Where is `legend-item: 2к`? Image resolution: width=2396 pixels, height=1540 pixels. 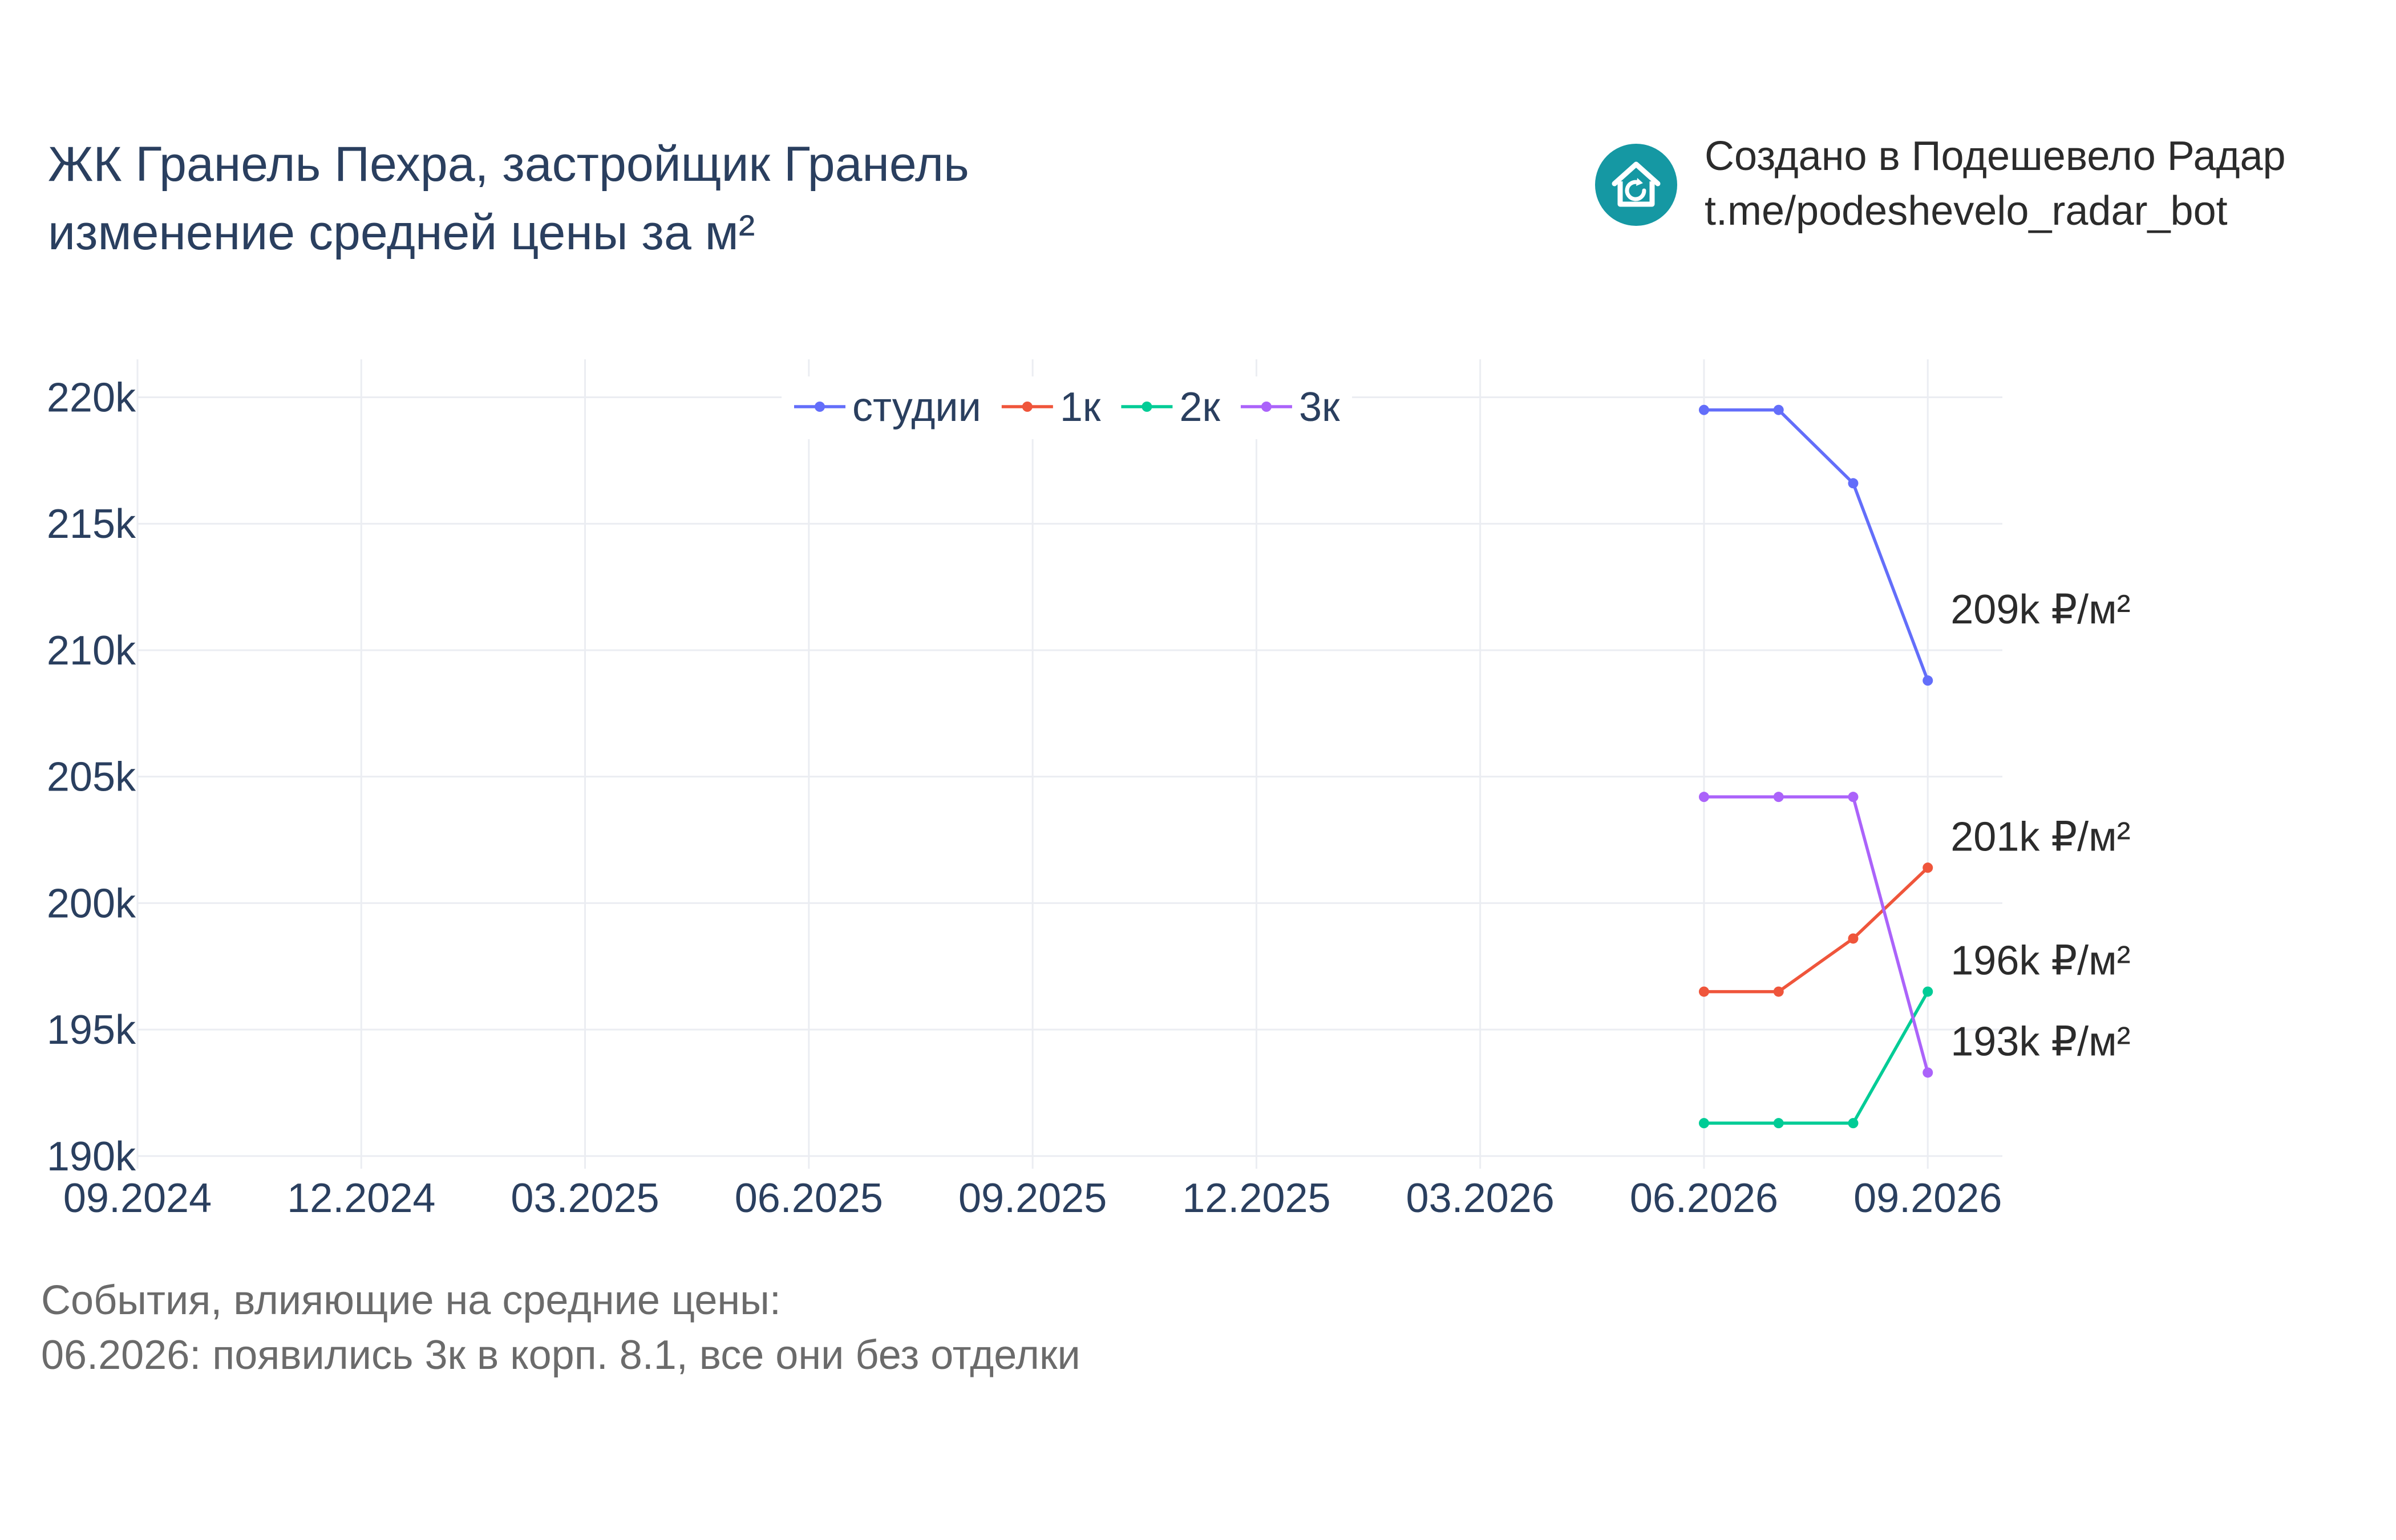 legend-item: 2к is located at coordinates (1170, 407).